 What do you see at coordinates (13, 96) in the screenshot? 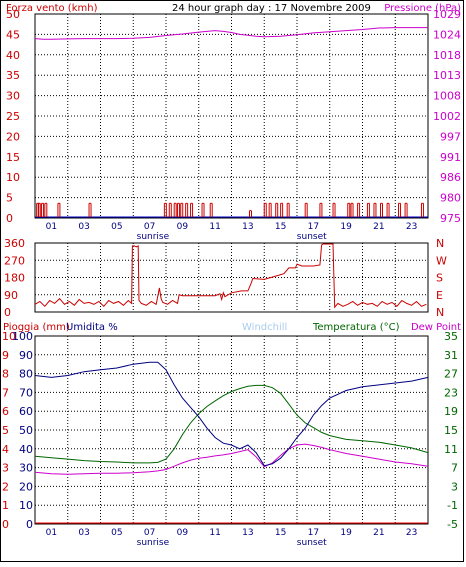
I see `wind-speed-tick: 30` at bounding box center [13, 96].